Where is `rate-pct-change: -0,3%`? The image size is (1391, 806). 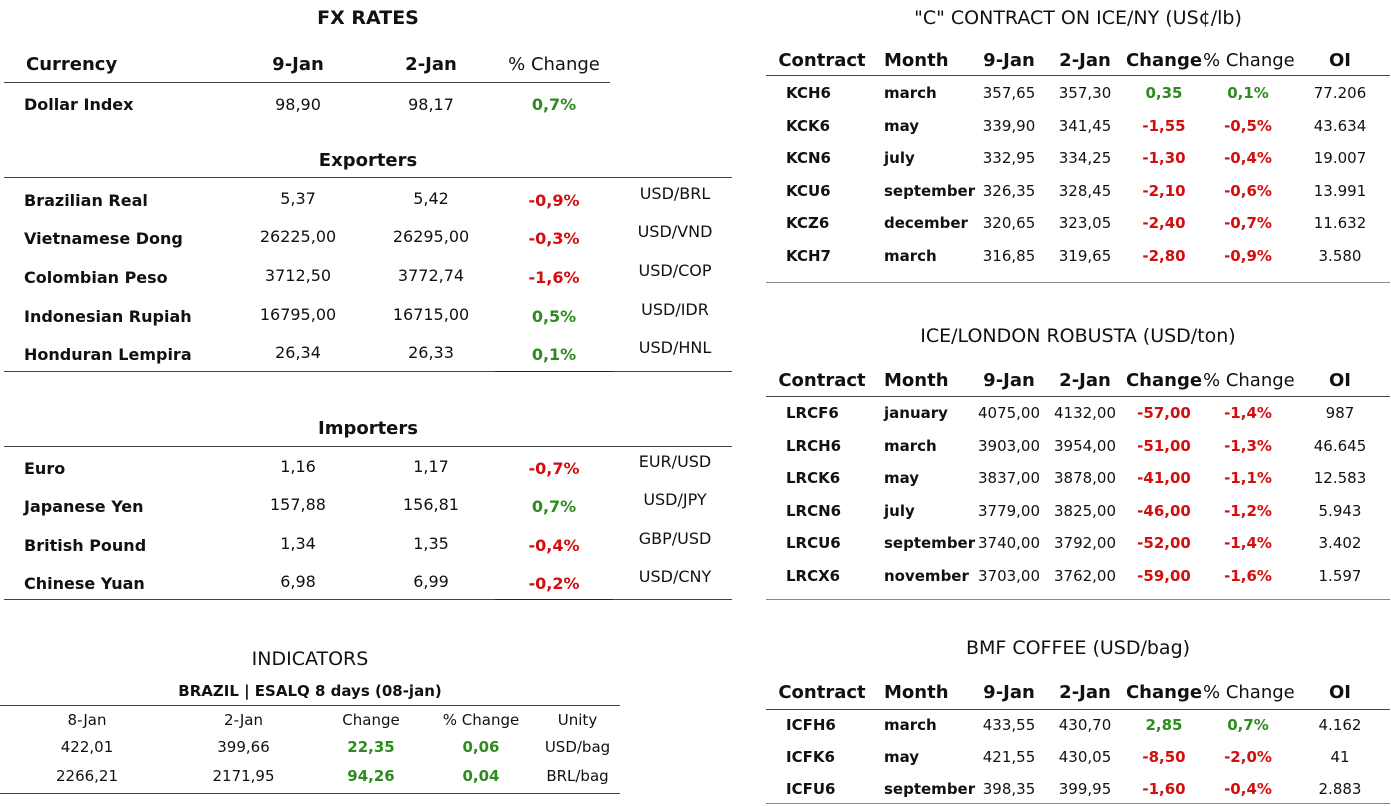
rate-pct-change: -0,3% is located at coordinates (554, 238).